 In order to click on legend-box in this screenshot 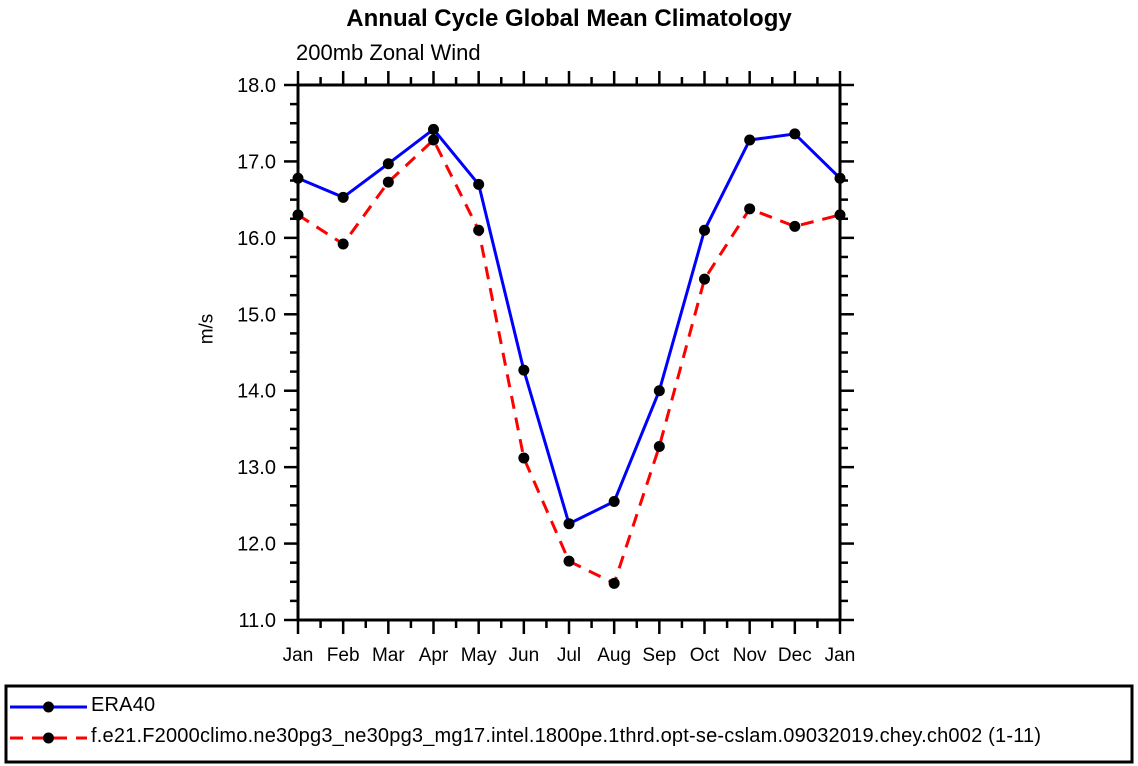, I will do `click(569, 724)`.